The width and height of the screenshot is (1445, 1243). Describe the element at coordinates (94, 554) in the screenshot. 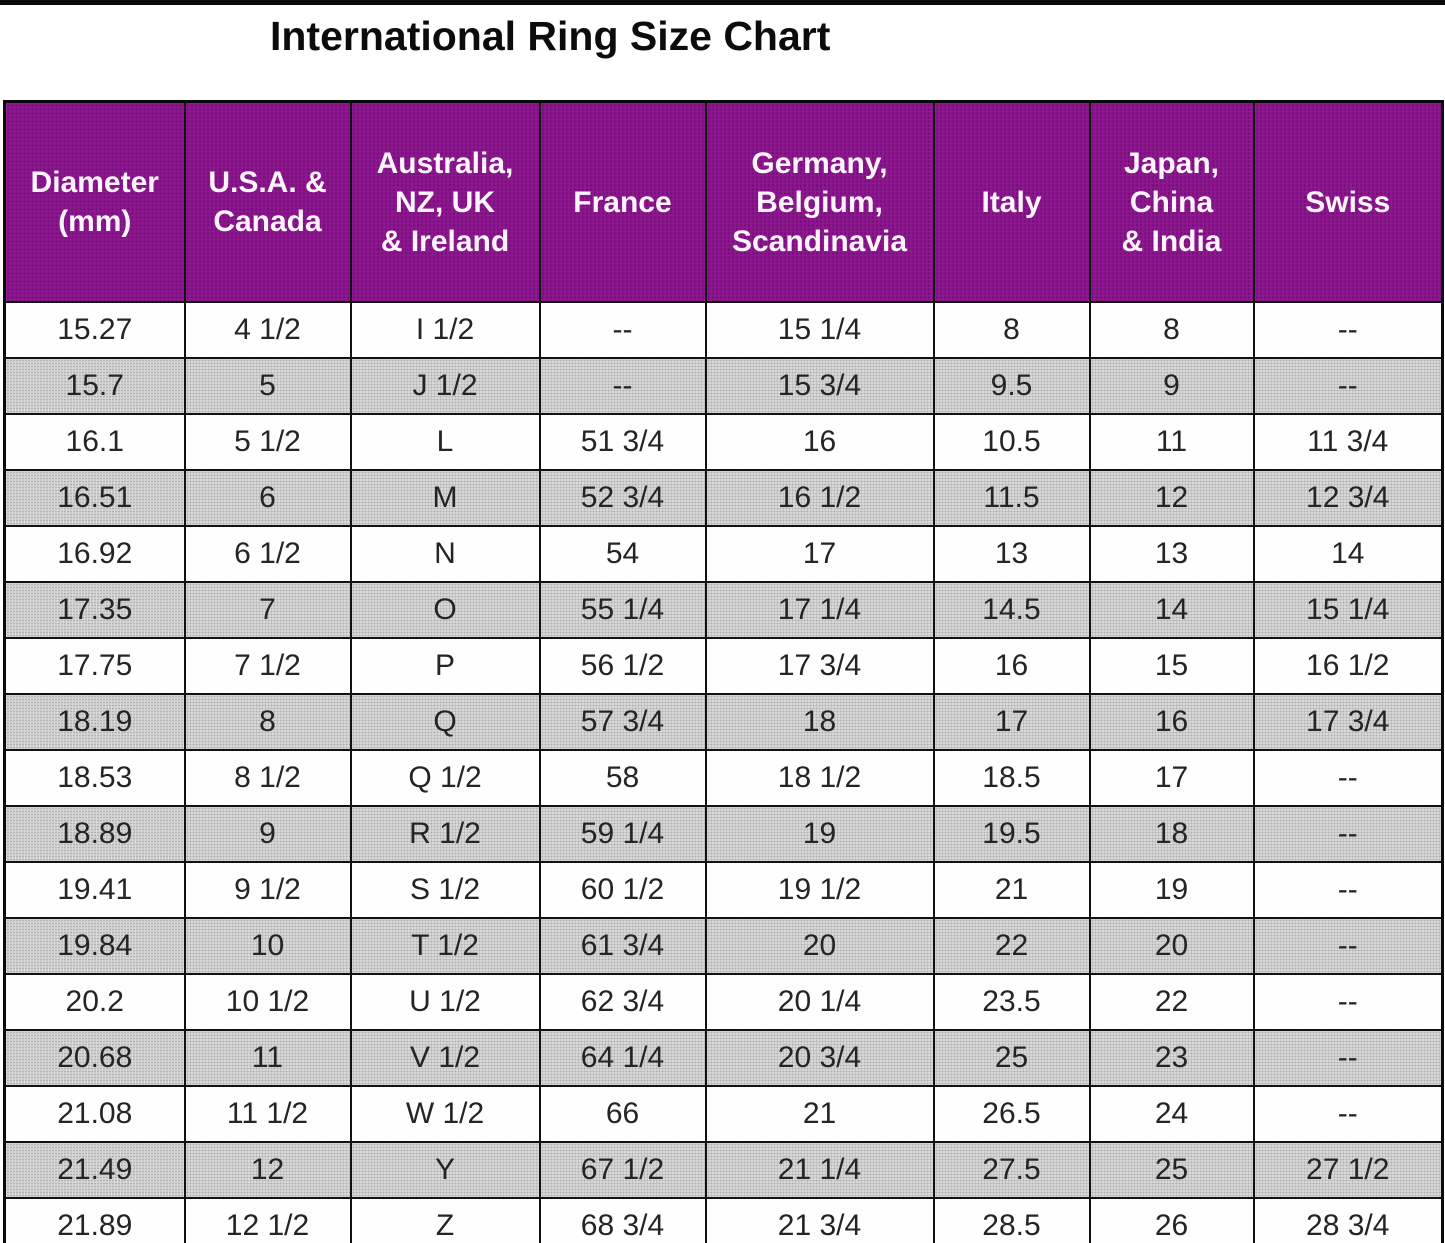

I see `table-cell: 16.92` at that location.